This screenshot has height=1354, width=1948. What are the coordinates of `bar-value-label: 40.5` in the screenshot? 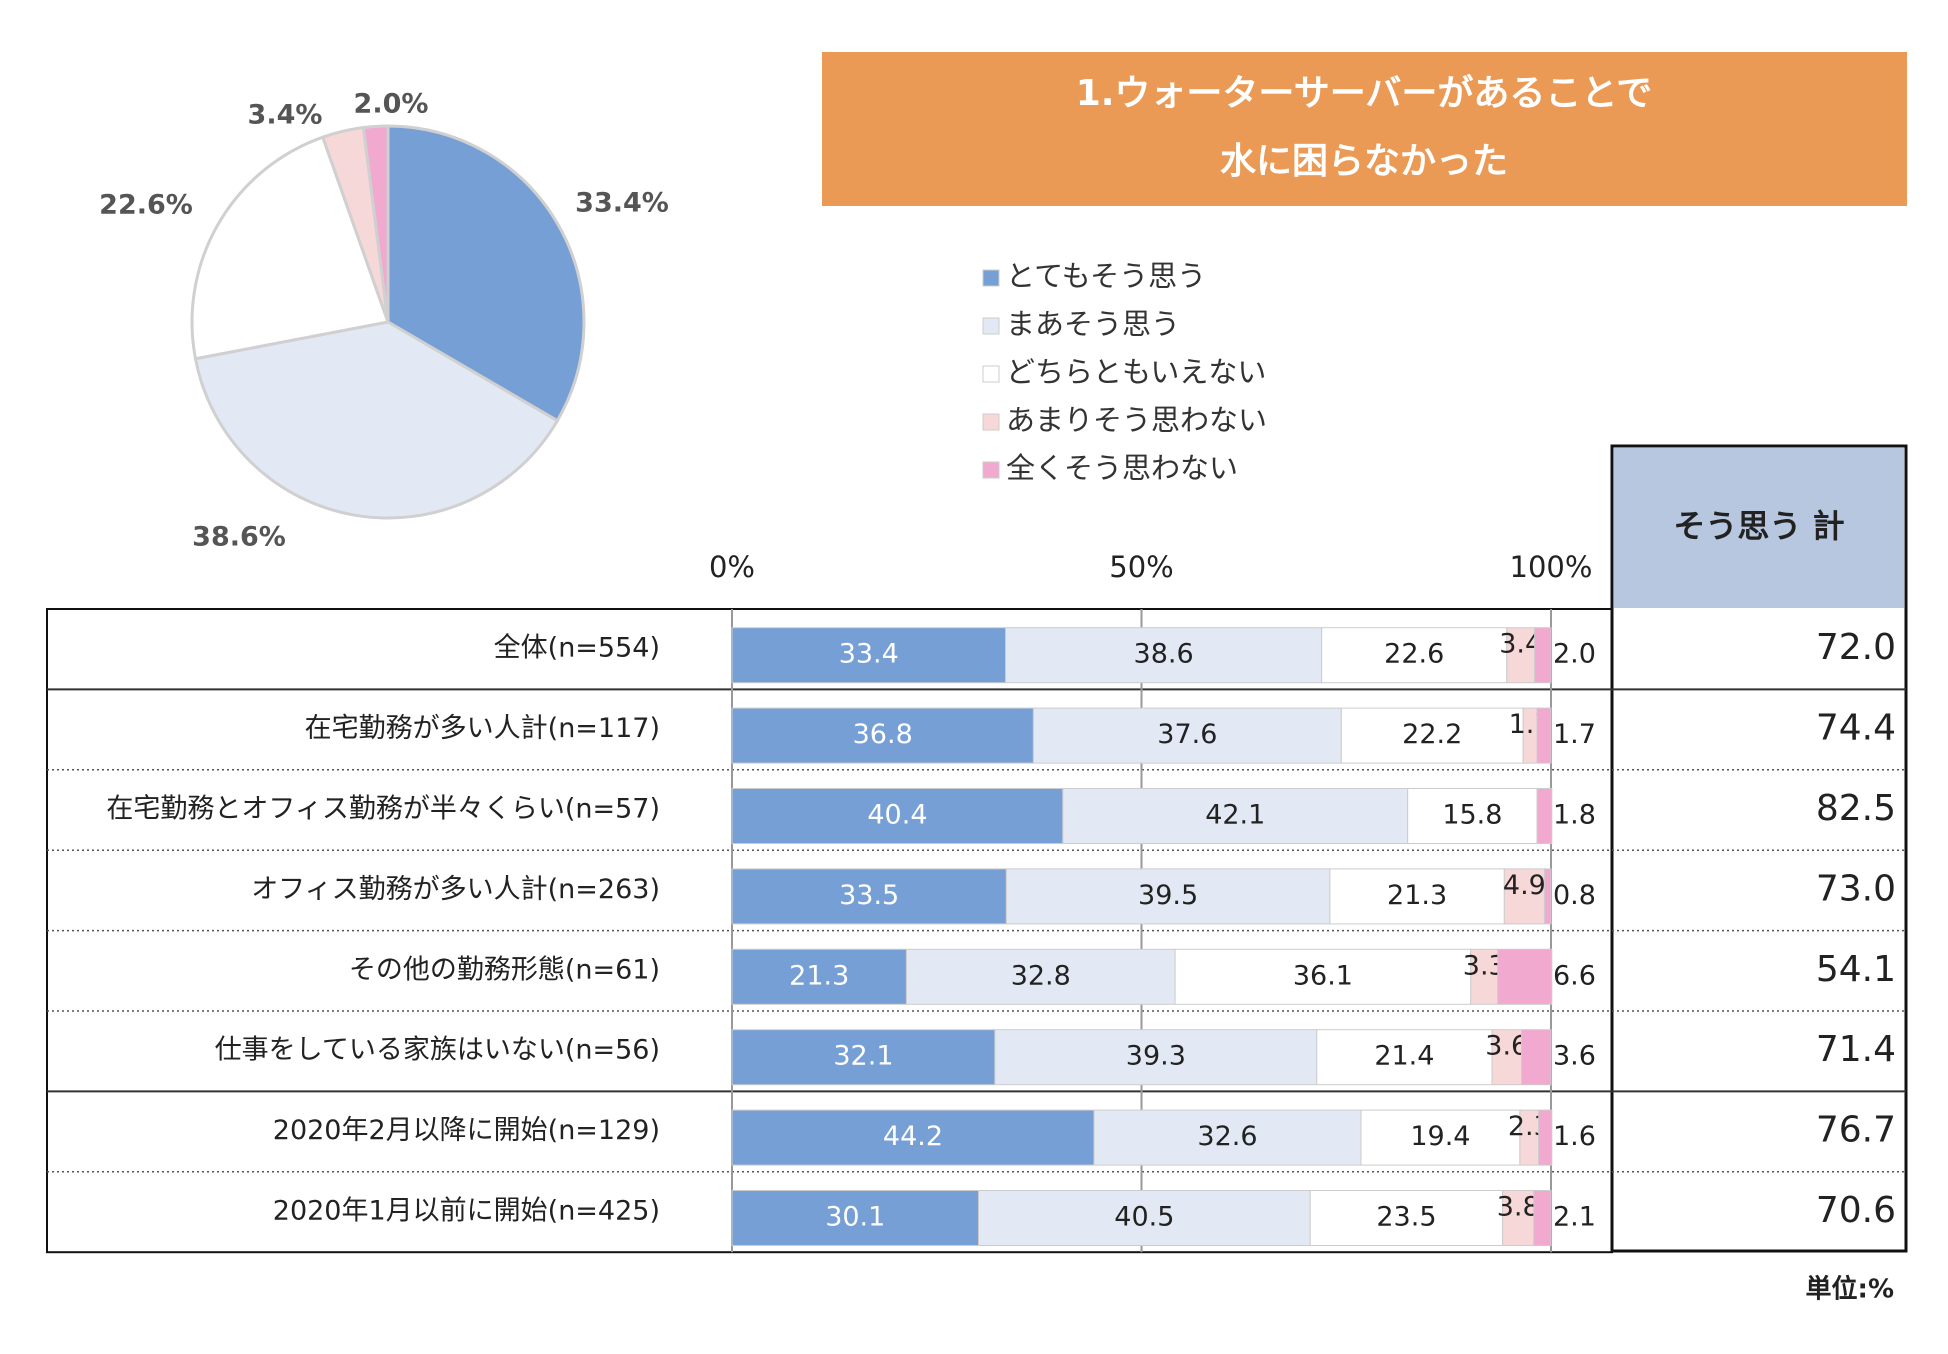 It's located at (1144, 1217).